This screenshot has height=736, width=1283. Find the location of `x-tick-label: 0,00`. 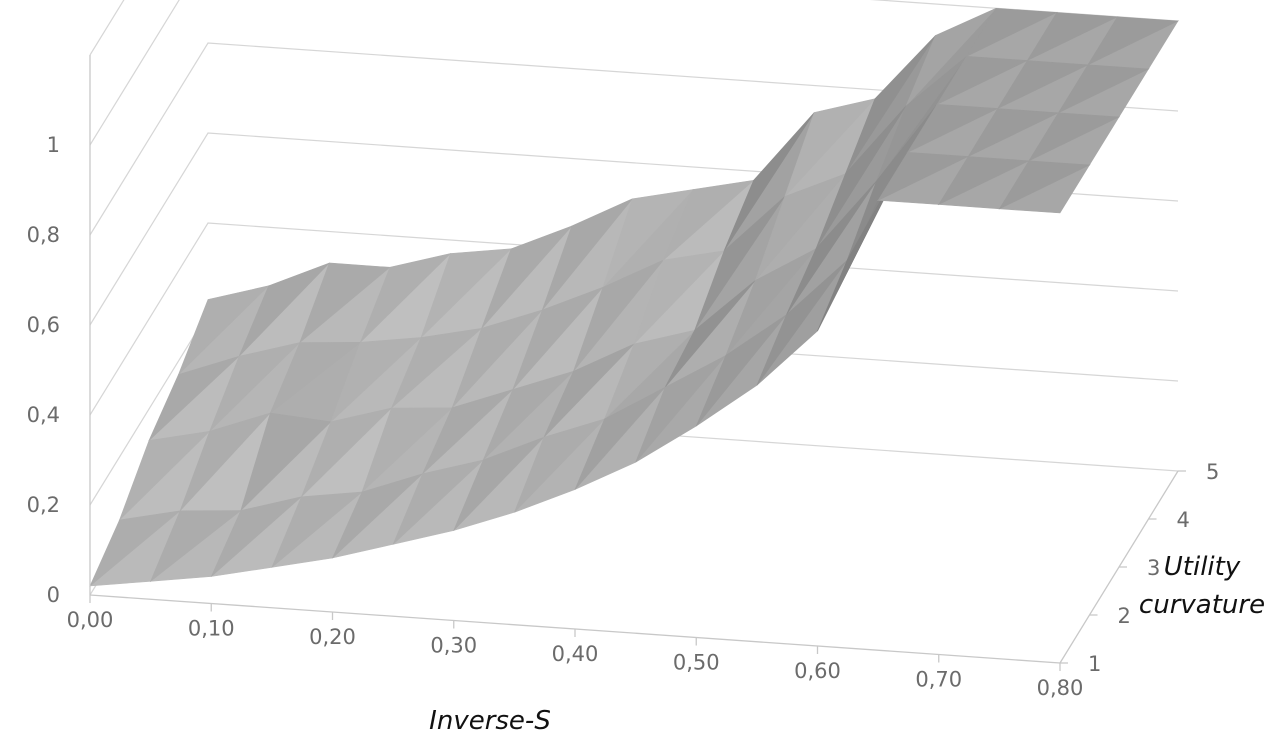

x-tick-label: 0,00 is located at coordinates (90, 620).